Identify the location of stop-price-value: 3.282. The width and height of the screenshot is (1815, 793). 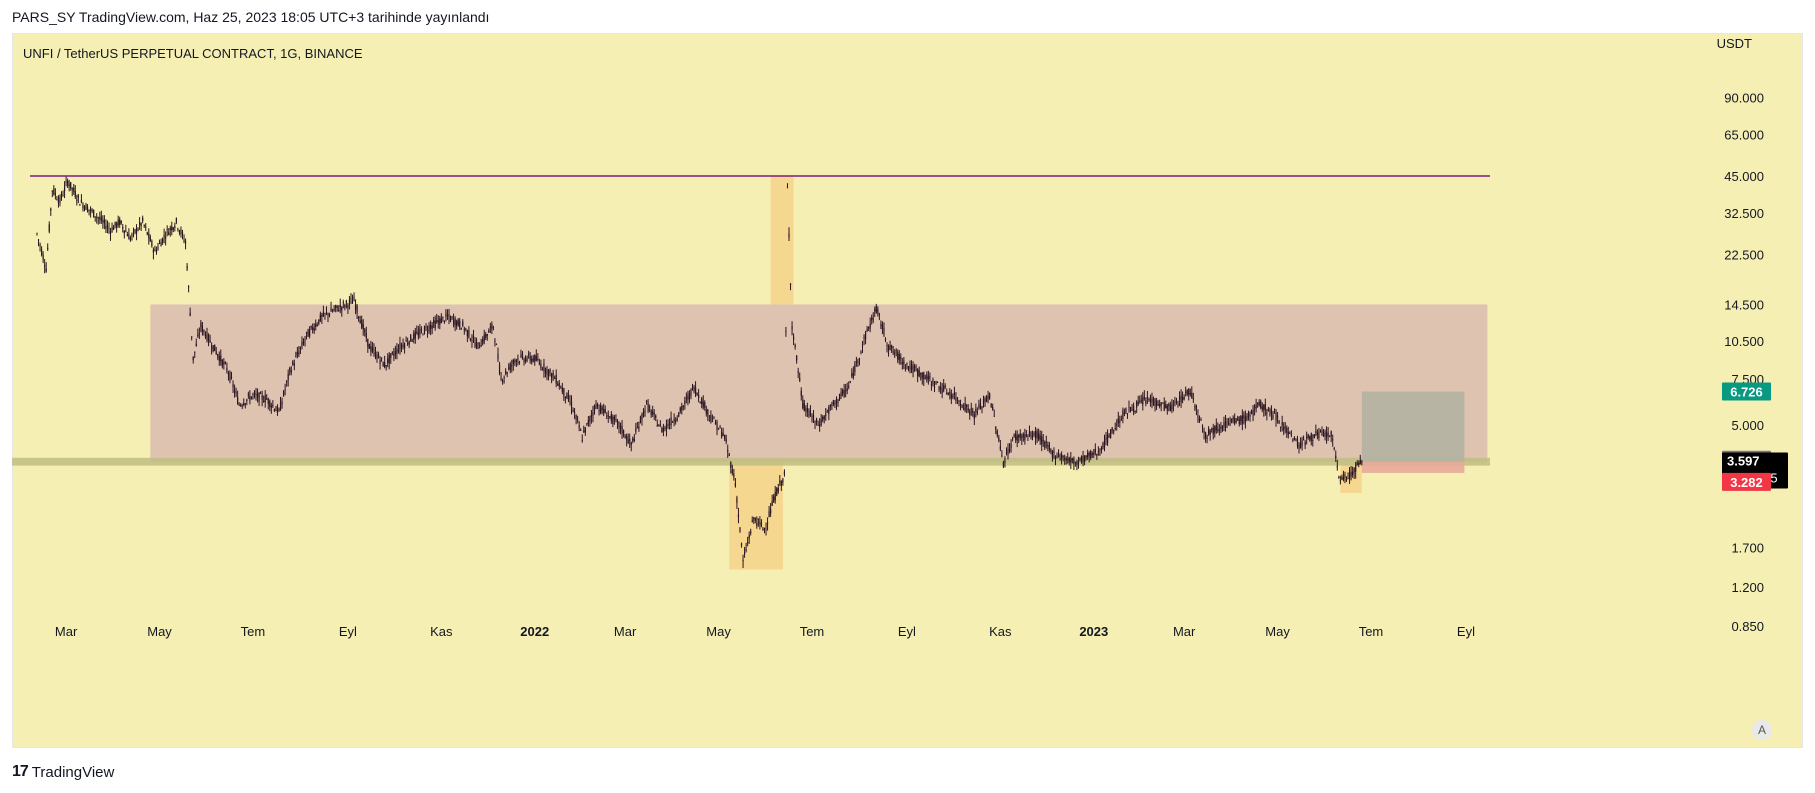
(1746, 482).